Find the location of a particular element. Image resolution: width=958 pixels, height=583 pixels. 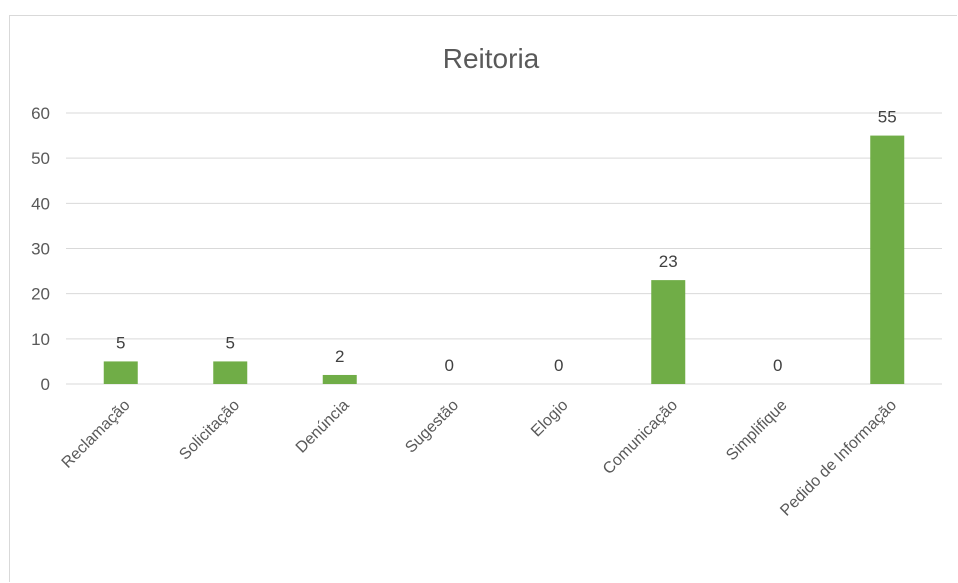

data-label: 23 is located at coordinates (668, 261).